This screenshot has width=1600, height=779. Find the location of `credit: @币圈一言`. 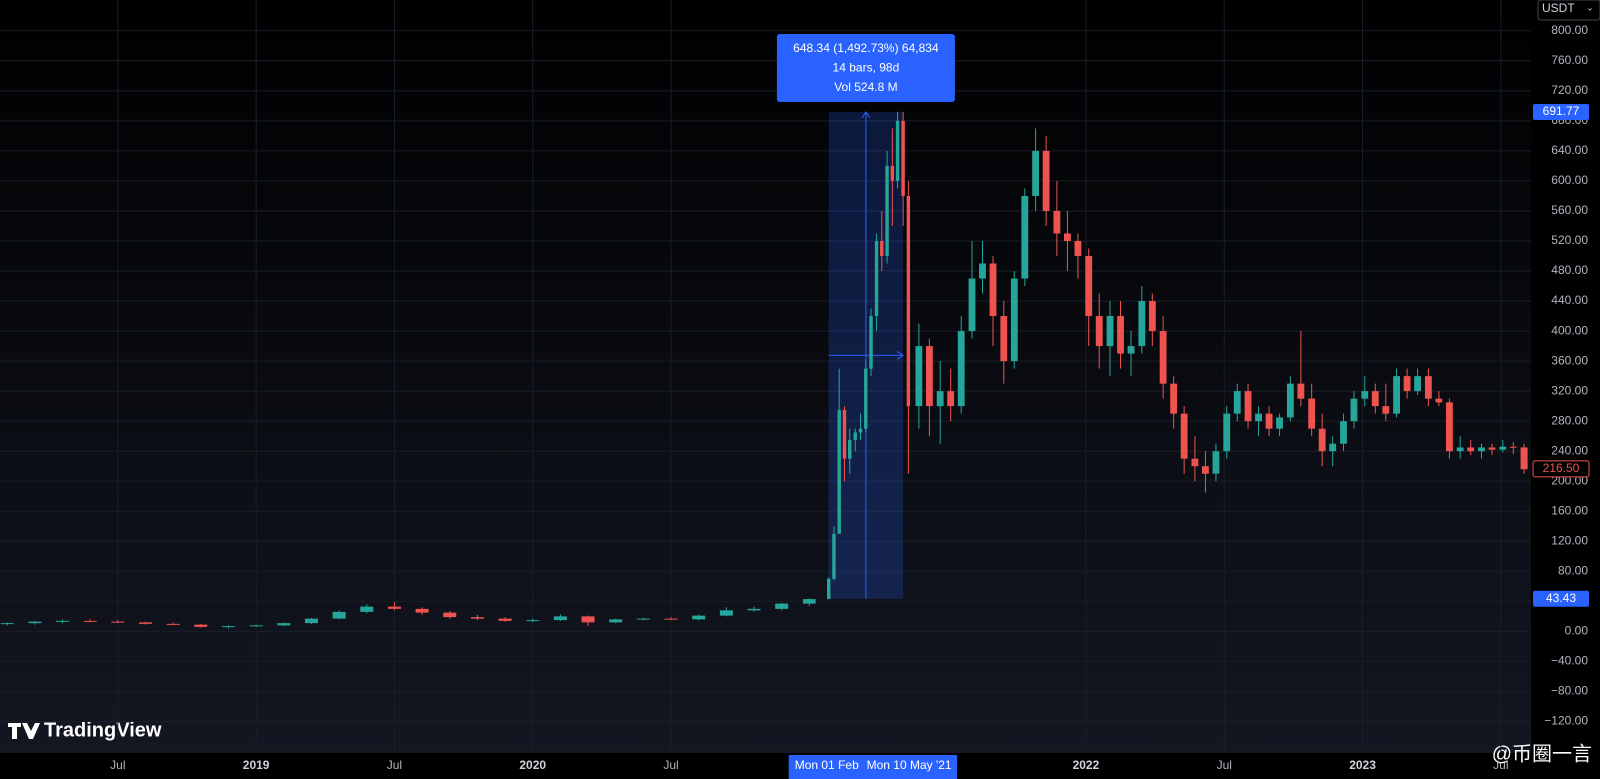

credit: @币圈一言 is located at coordinates (1542, 753).